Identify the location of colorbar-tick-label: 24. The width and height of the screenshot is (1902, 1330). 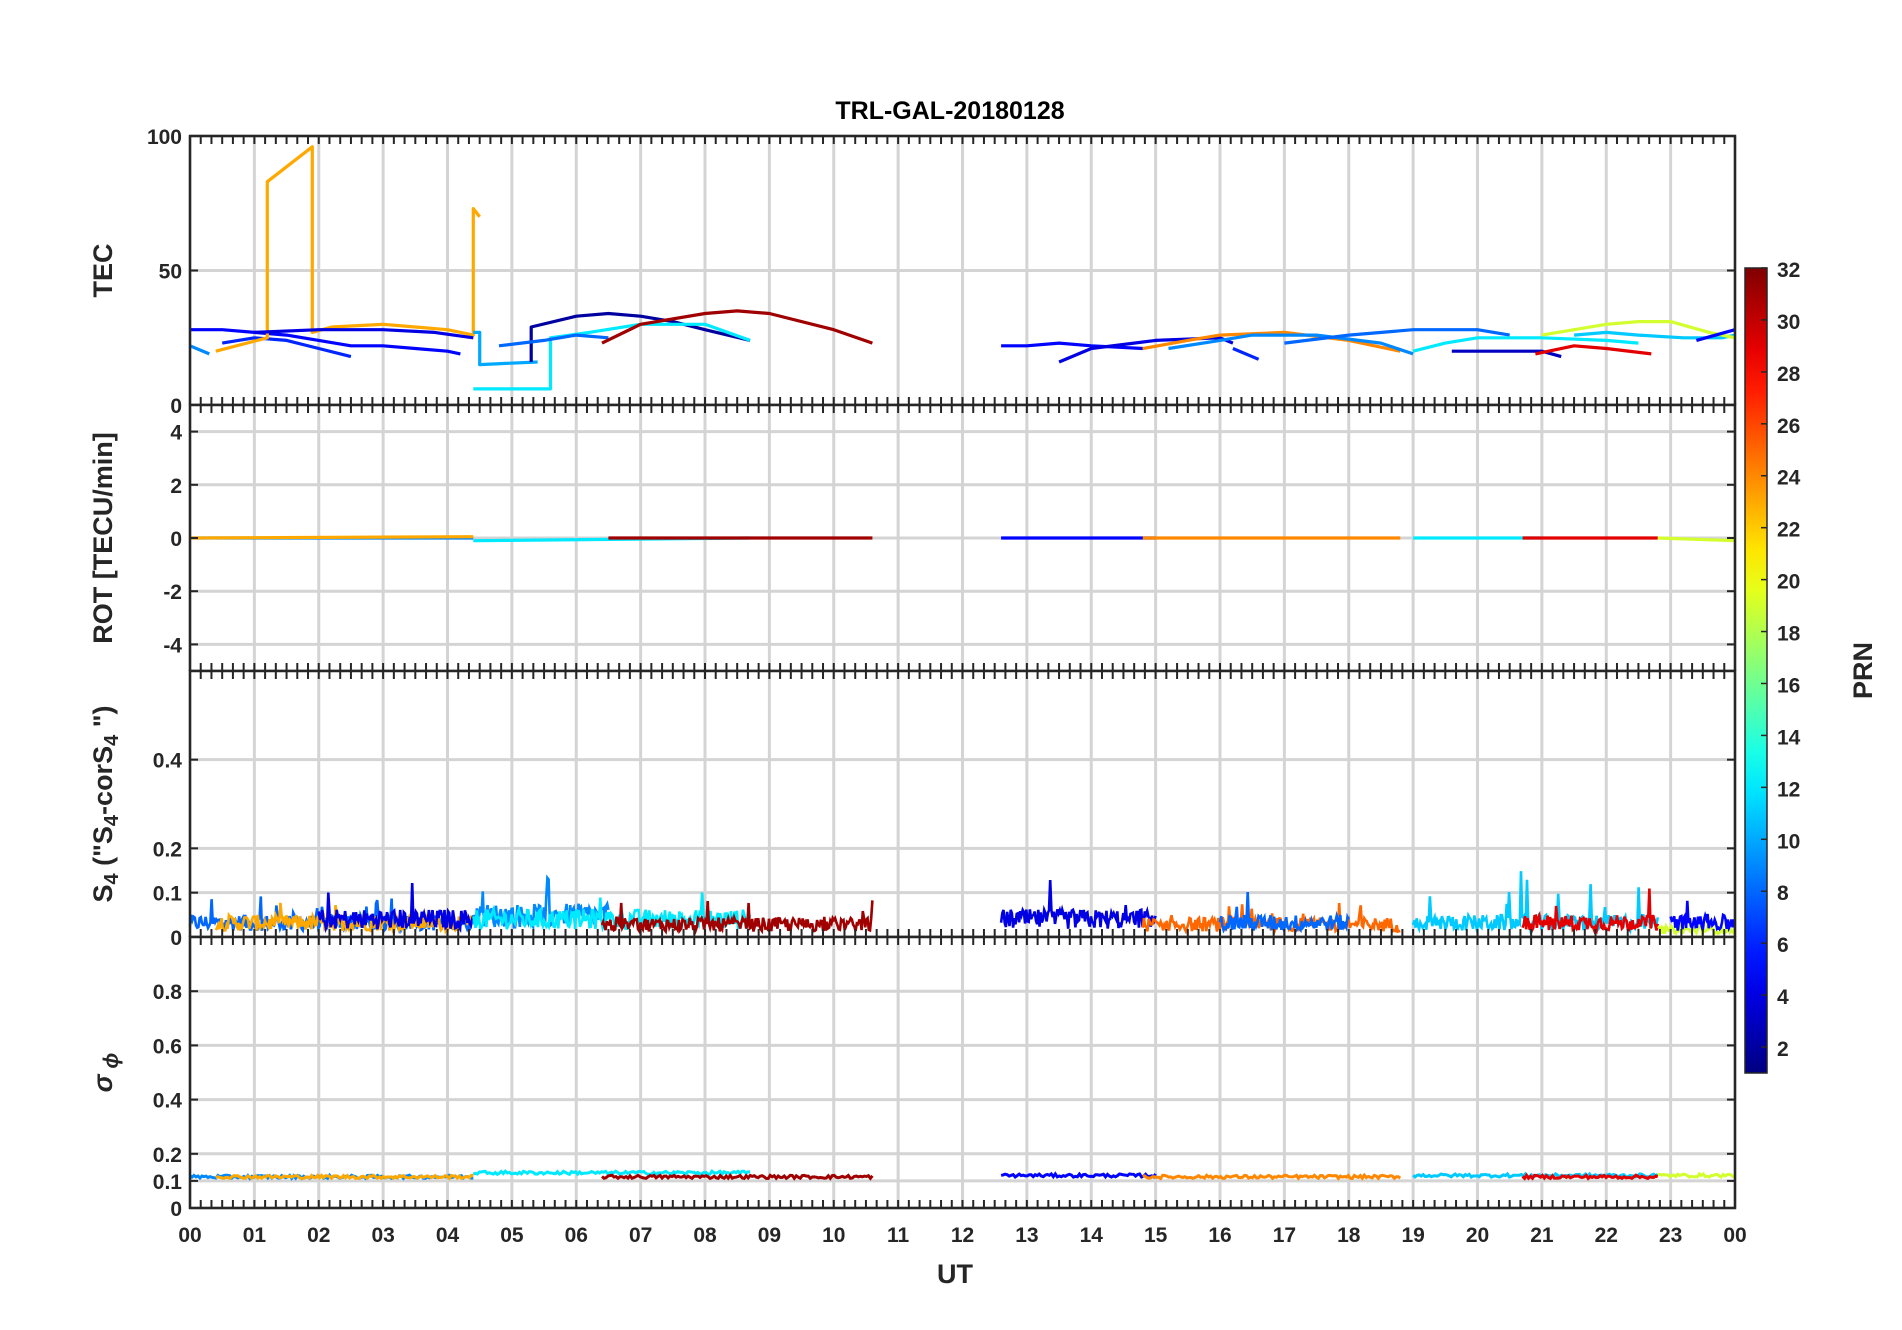
(1789, 478).